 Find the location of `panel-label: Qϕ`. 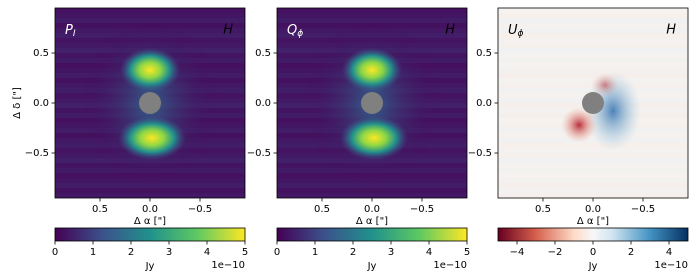

panel-label: Qϕ is located at coordinates (295, 31).